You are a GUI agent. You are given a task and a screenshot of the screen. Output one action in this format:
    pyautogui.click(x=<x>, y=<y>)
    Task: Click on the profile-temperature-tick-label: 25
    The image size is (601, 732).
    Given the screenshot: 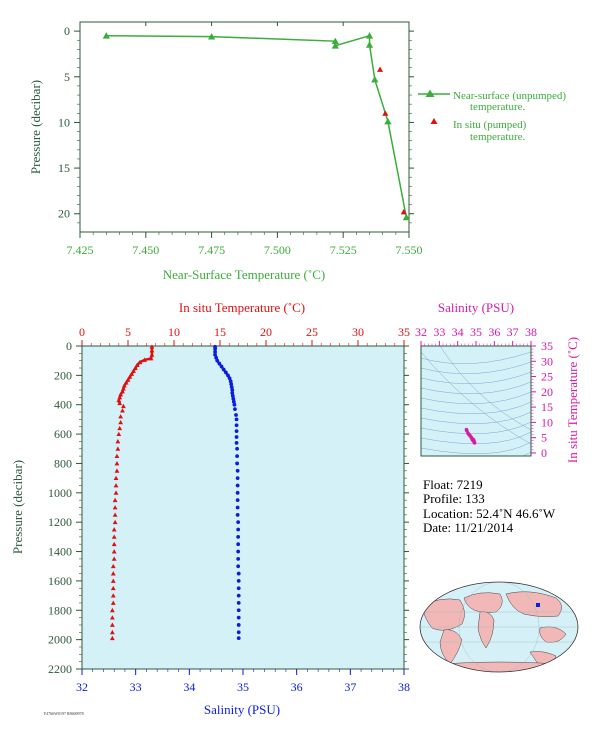 What is the action you would take?
    pyautogui.click(x=312, y=332)
    